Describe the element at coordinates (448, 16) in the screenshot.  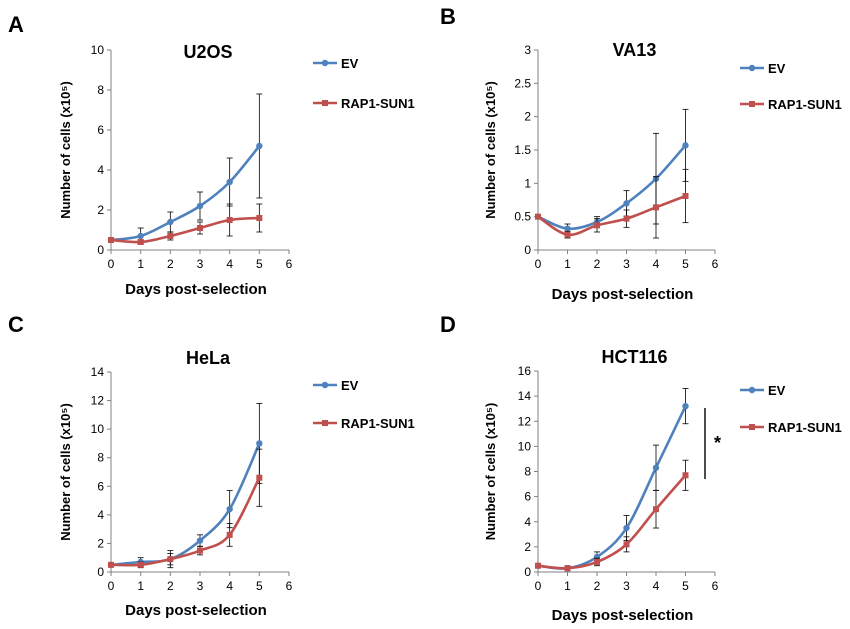
I see `panel-letter: B` at that location.